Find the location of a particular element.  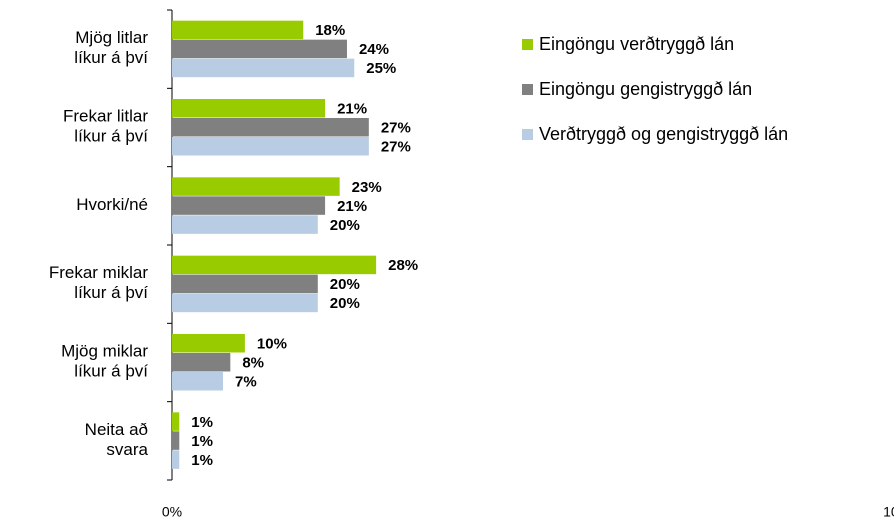

category-line: Frekar litlar is located at coordinates (105, 116).